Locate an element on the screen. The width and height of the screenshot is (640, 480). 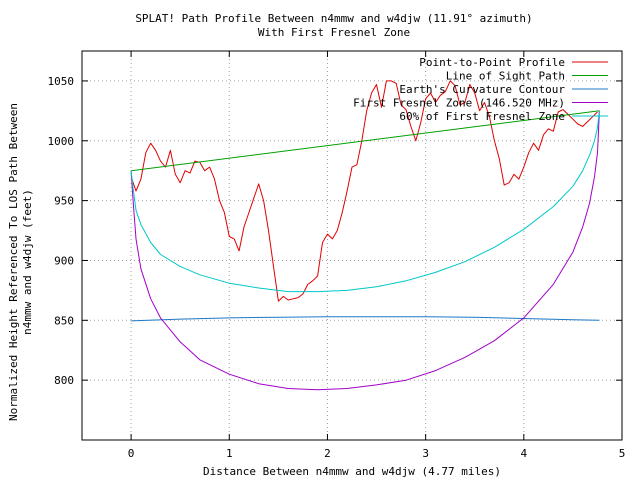
y-tick-label: 900 is located at coordinates (64, 260).